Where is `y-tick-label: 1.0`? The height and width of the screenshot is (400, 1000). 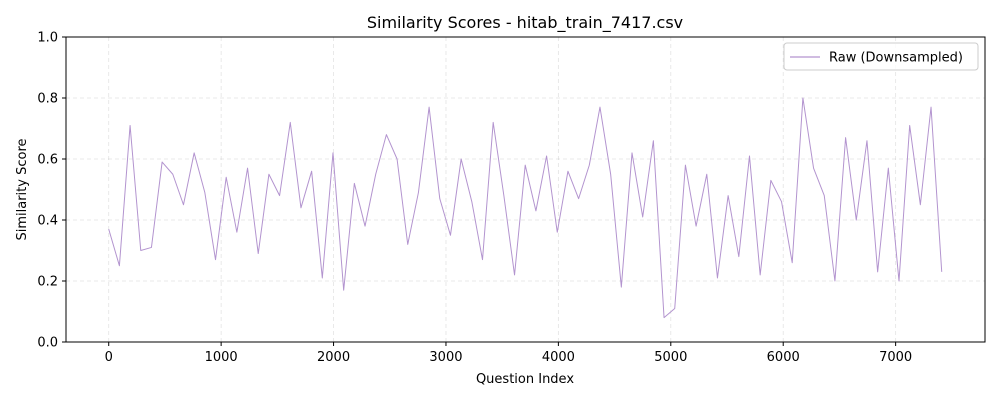 y-tick-label: 1.0 is located at coordinates (47, 38).